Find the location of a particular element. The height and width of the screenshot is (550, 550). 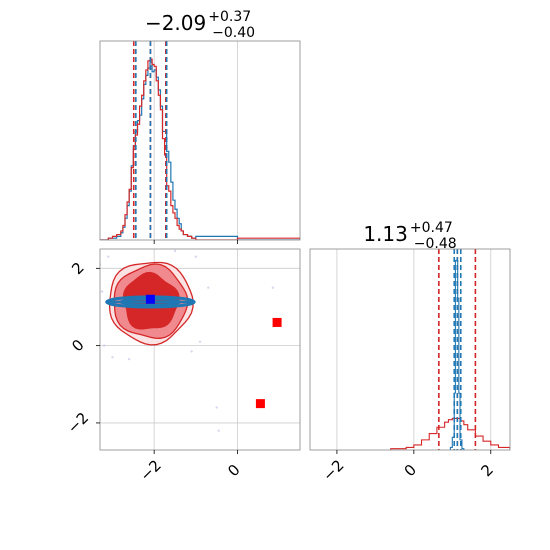

hist2-ticks: −2 0 2 is located at coordinates (408, 467).